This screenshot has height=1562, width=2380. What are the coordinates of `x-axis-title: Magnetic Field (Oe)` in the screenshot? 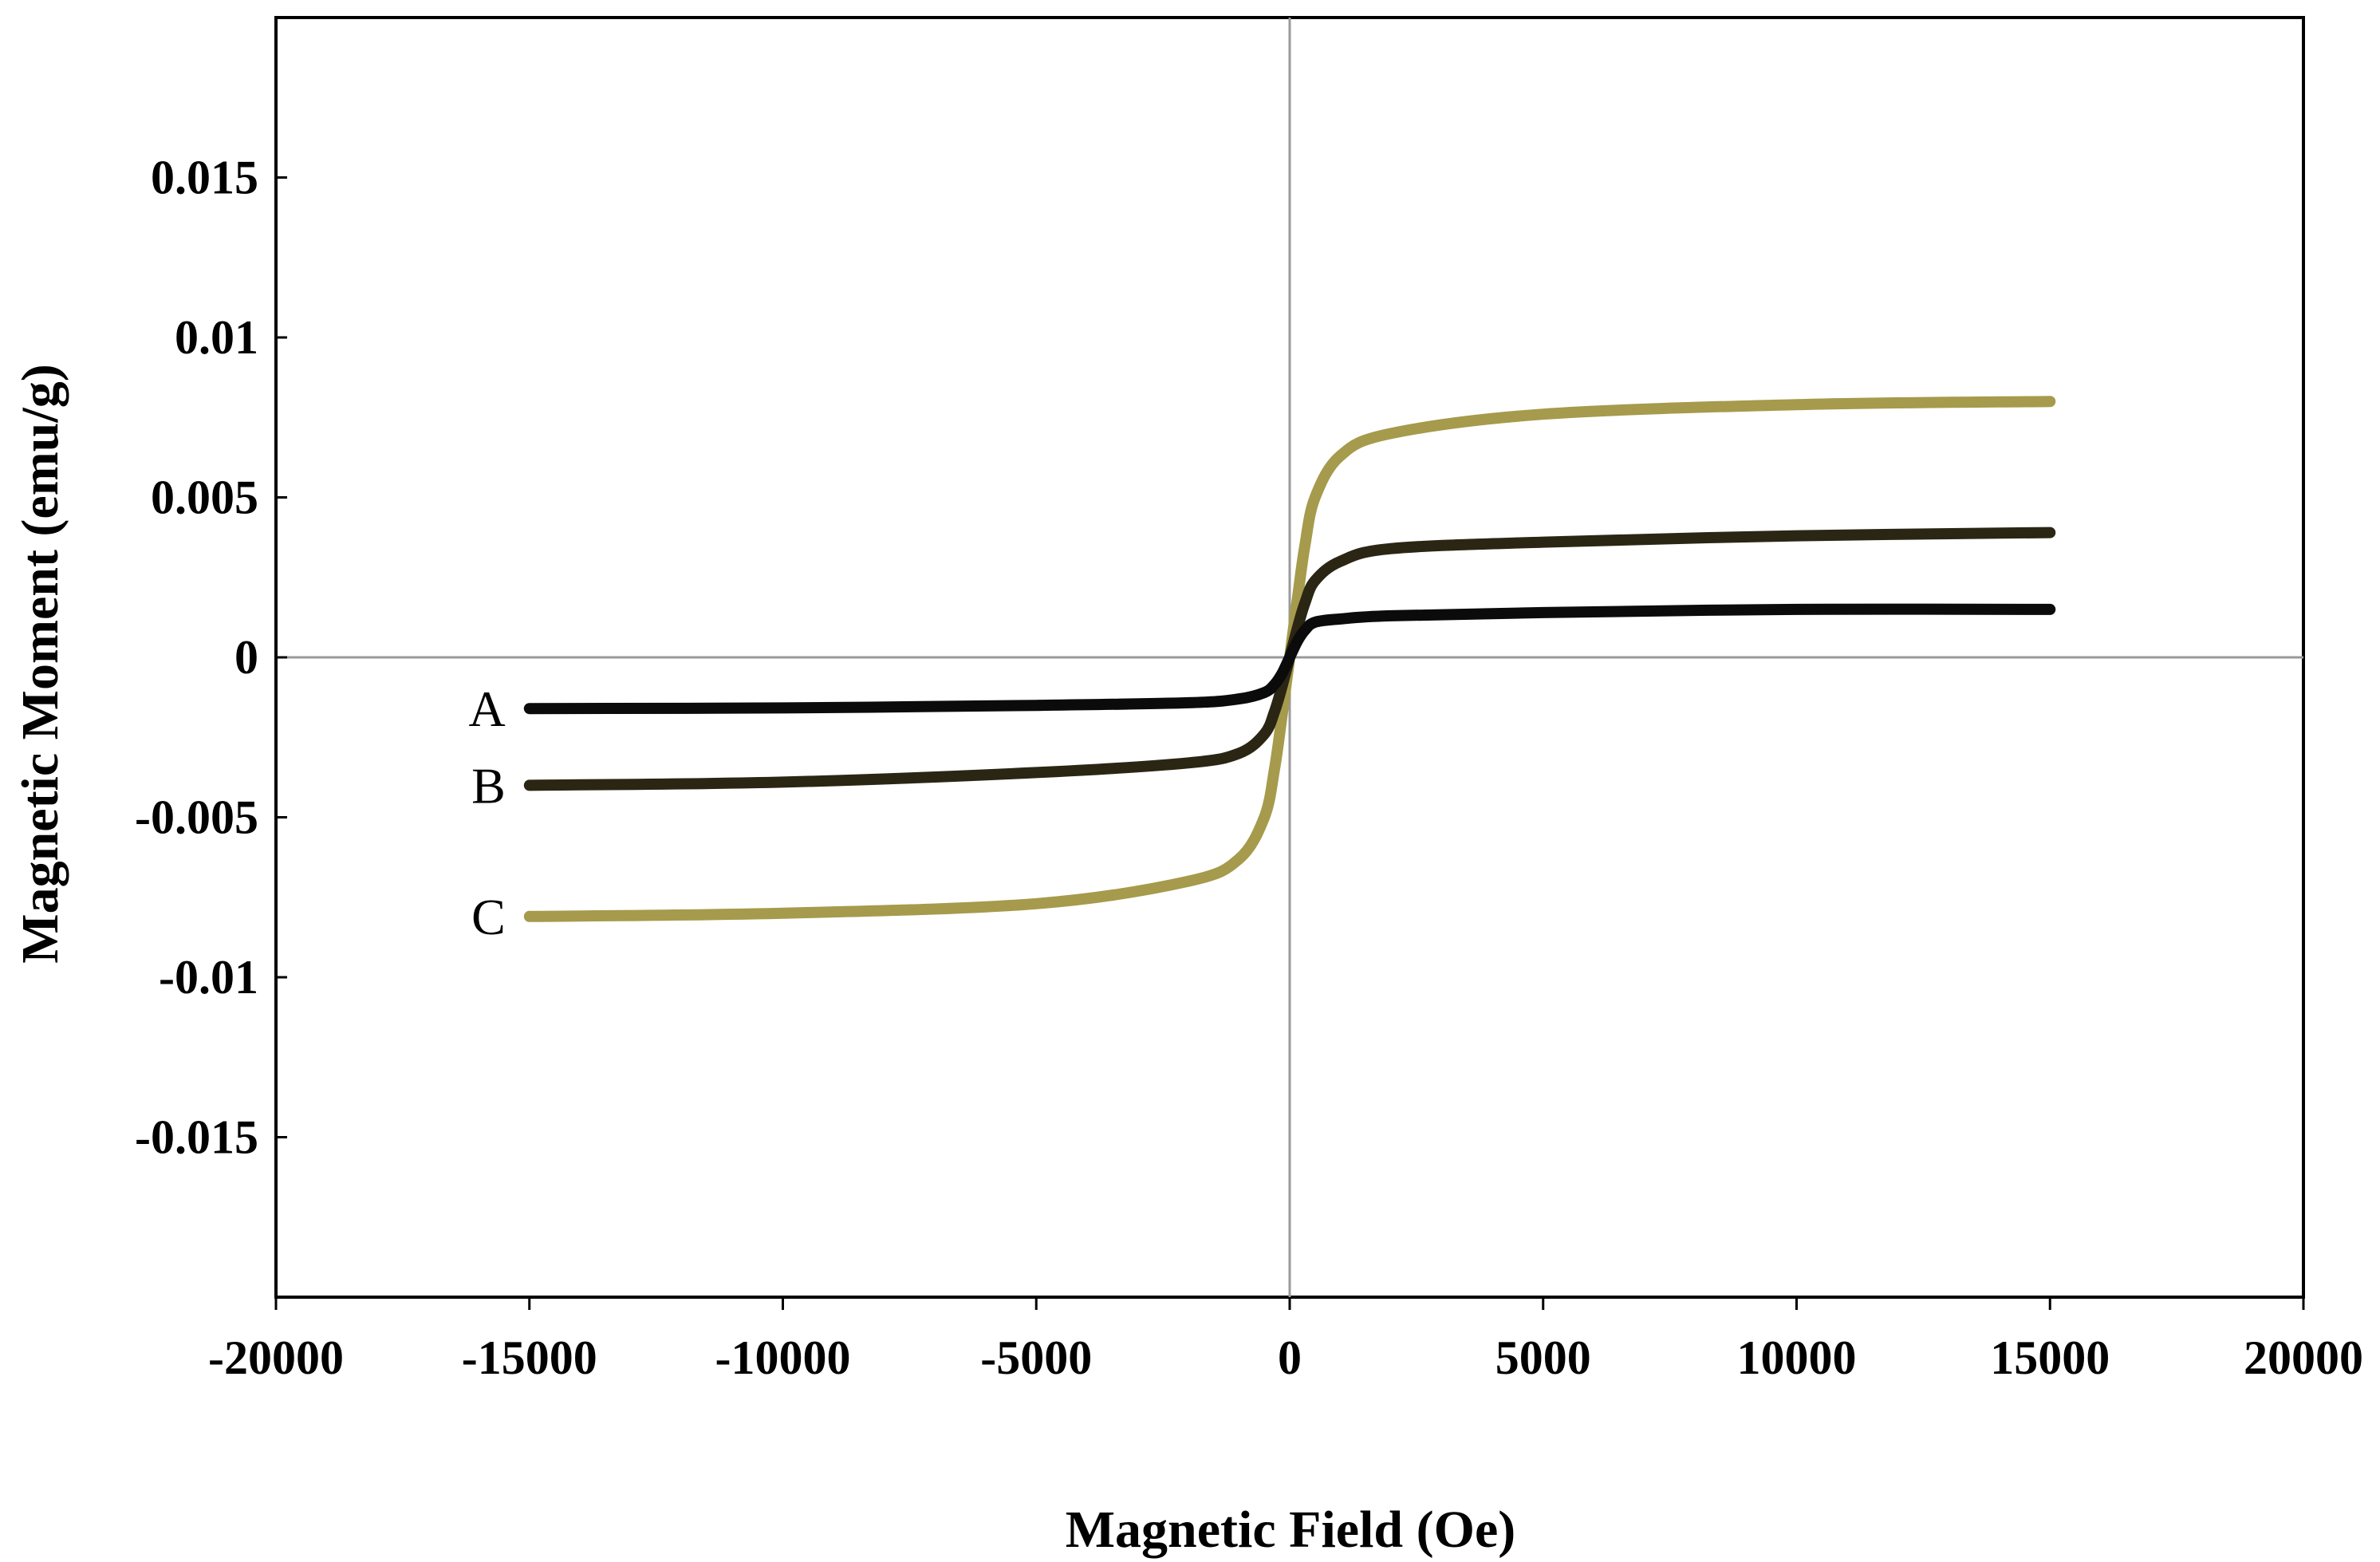 It's located at (1290, 1530).